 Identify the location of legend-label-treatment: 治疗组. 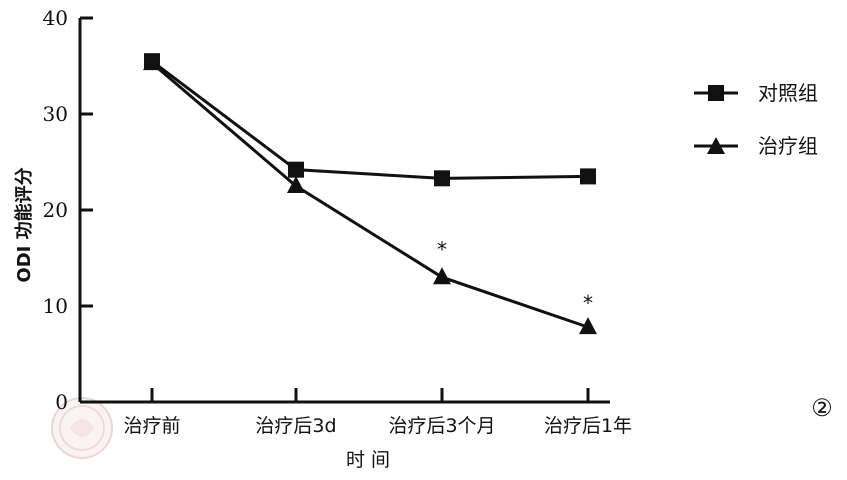
(788, 146).